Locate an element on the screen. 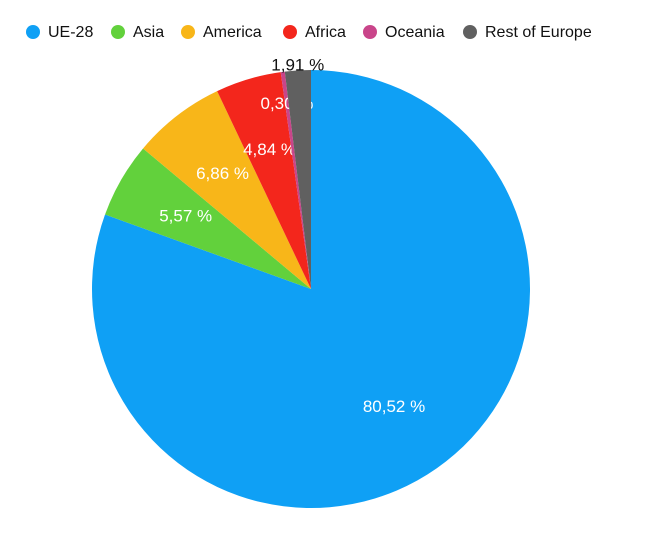 Image resolution: width=650 pixels, height=538 pixels. legend-label: Asia is located at coordinates (148, 32).